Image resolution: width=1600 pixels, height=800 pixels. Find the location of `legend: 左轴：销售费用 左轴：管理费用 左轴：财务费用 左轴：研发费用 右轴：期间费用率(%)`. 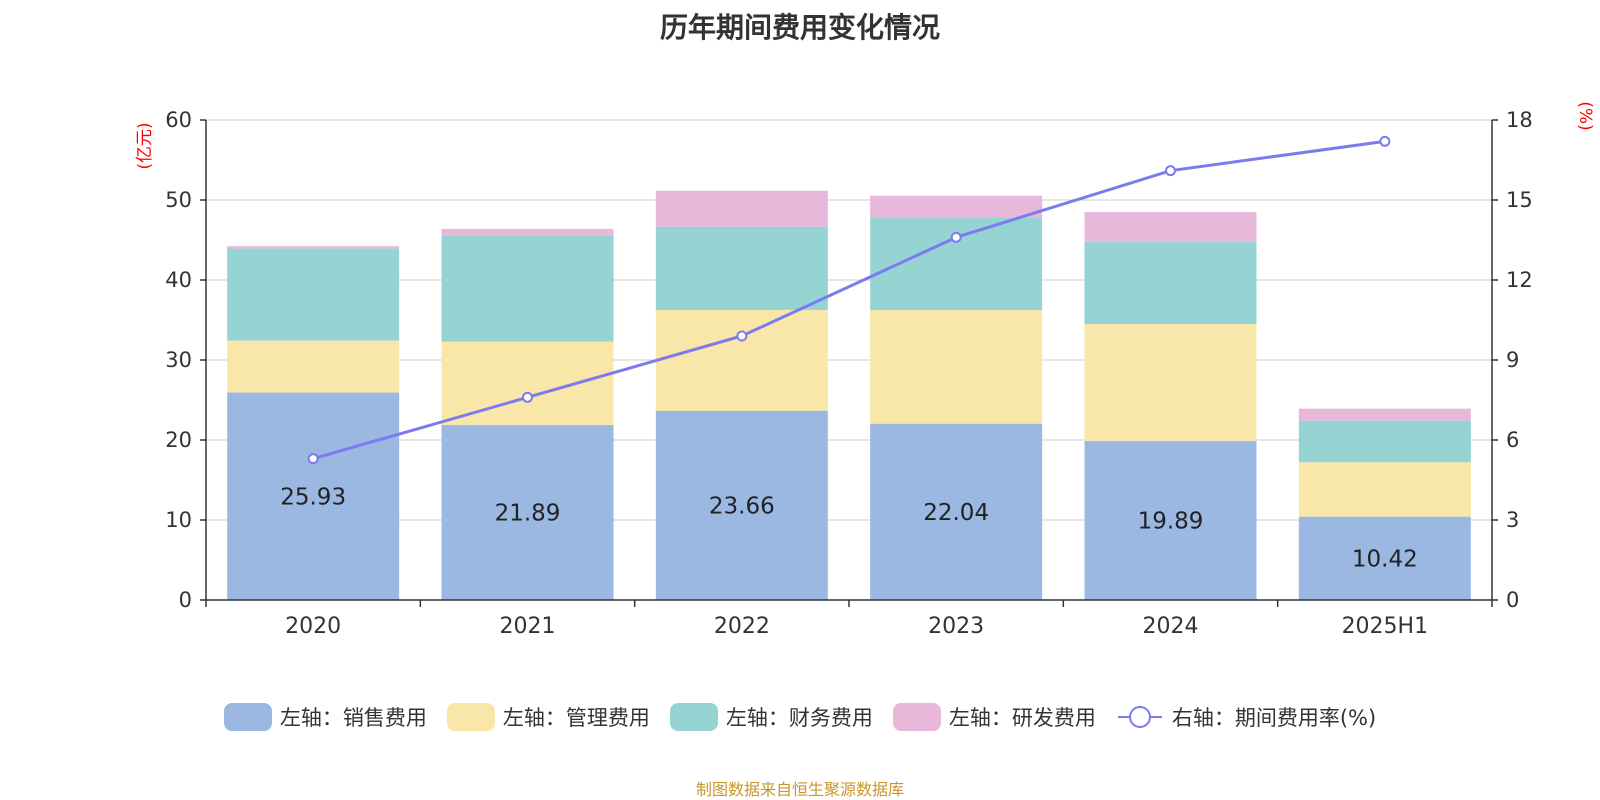

legend: 左轴：销售费用 左轴：管理费用 左轴：财务费用 左轴：研发费用 右轴：期间费用率(%) is located at coordinates (800, 717).